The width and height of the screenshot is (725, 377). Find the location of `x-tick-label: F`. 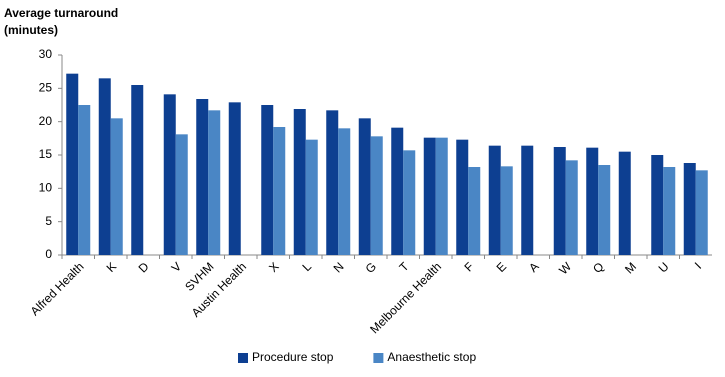

x-tick-label: F is located at coordinates (469, 266).